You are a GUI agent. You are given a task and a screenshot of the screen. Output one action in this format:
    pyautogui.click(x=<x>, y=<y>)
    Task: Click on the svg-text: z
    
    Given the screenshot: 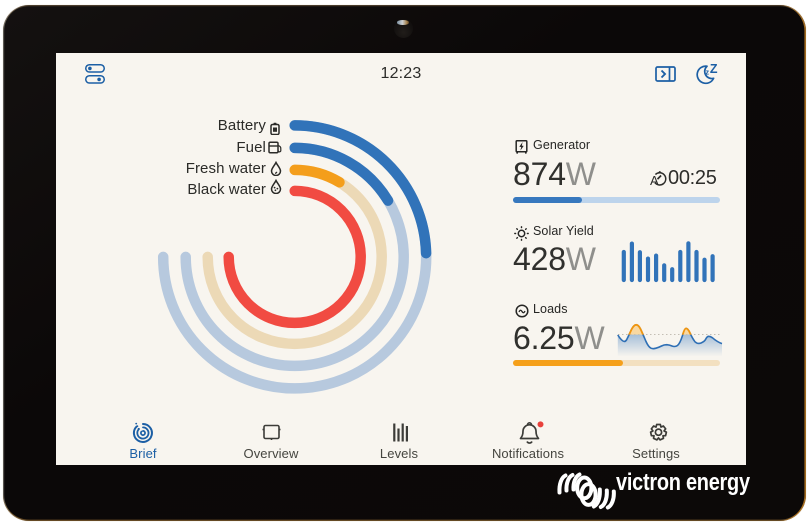 What is the action you would take?
    pyautogui.click(x=707, y=72)
    